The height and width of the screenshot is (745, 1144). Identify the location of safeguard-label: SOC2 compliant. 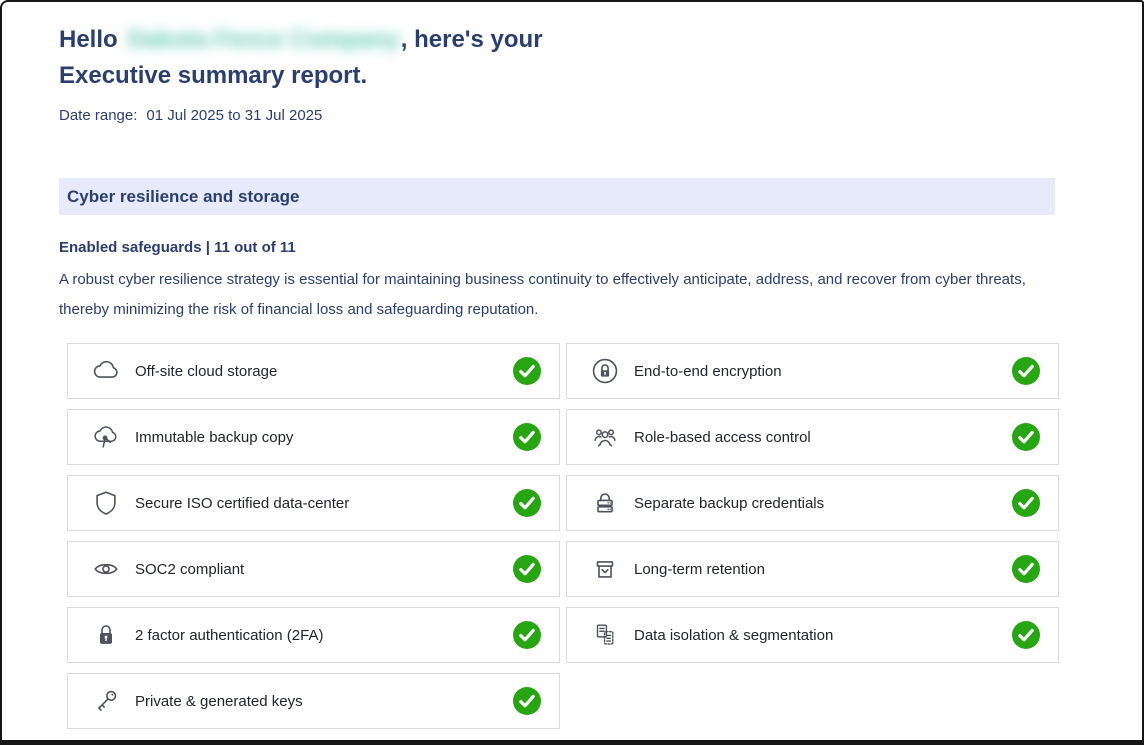
(190, 569).